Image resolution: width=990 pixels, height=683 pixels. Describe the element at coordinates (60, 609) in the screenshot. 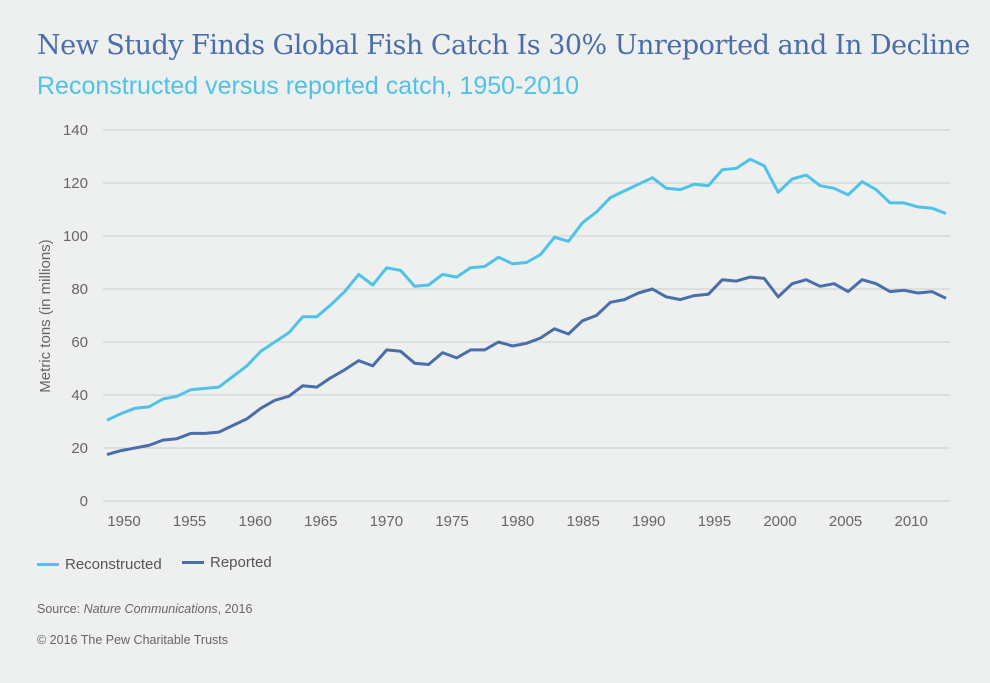

I see `source-label: Source:` at that location.